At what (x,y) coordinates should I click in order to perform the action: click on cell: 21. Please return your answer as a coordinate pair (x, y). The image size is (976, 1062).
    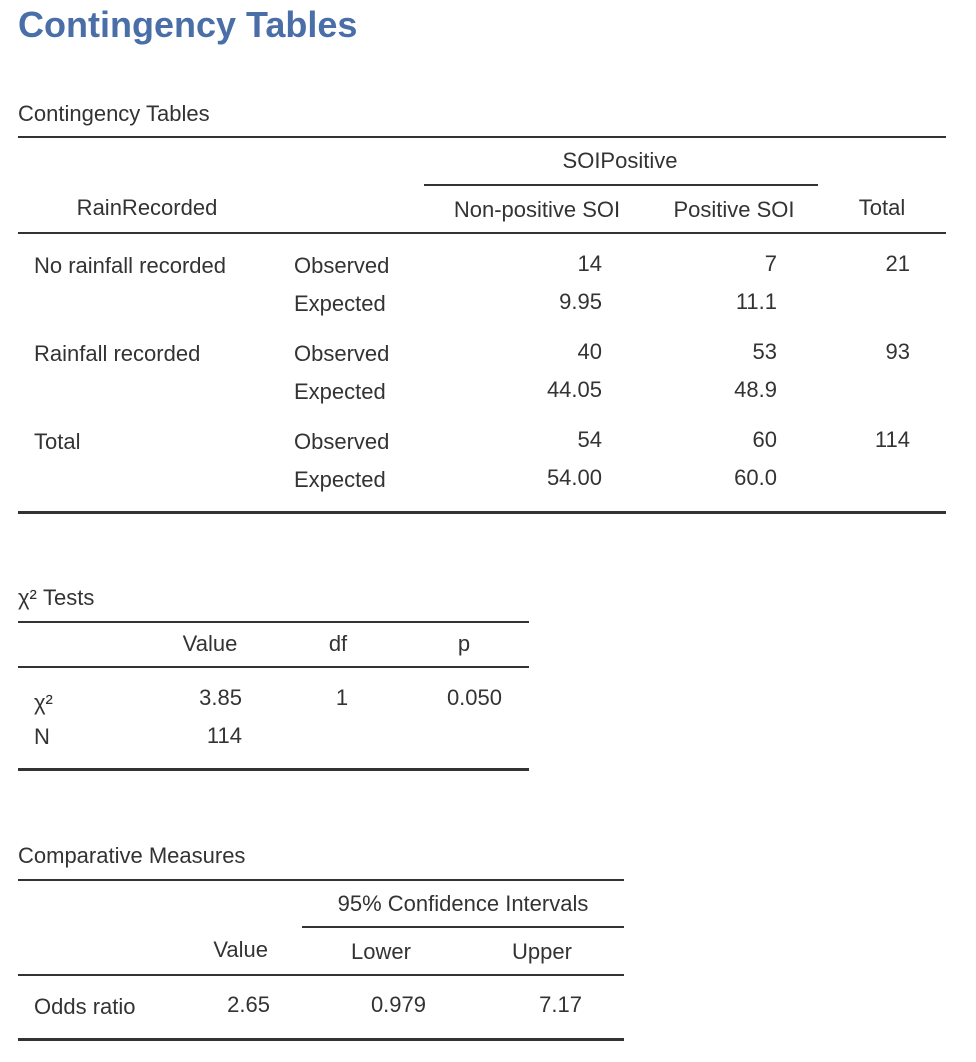
    Looking at the image, I should click on (897, 263).